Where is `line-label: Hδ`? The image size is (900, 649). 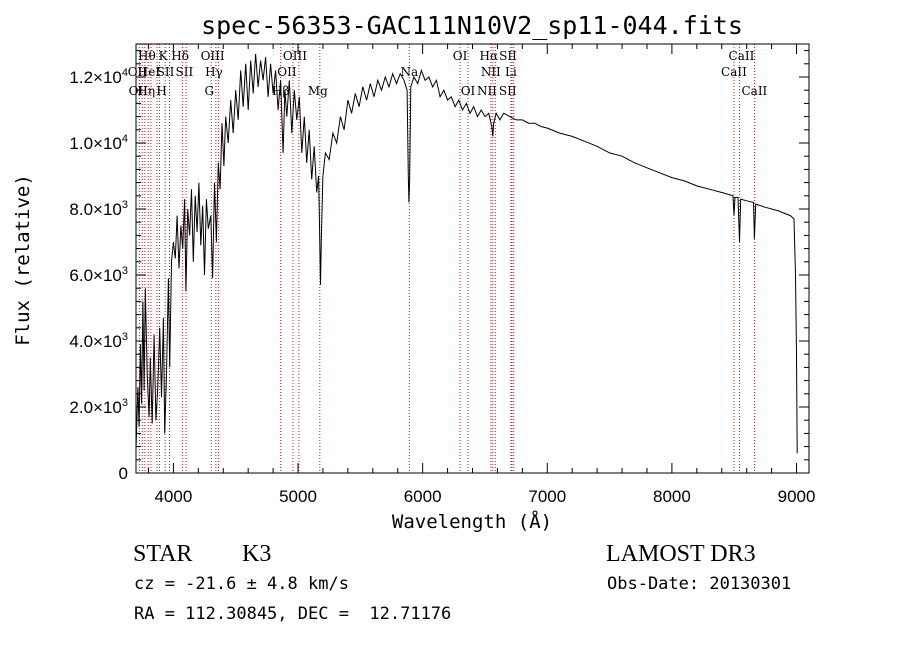
line-label: Hδ is located at coordinates (180, 56).